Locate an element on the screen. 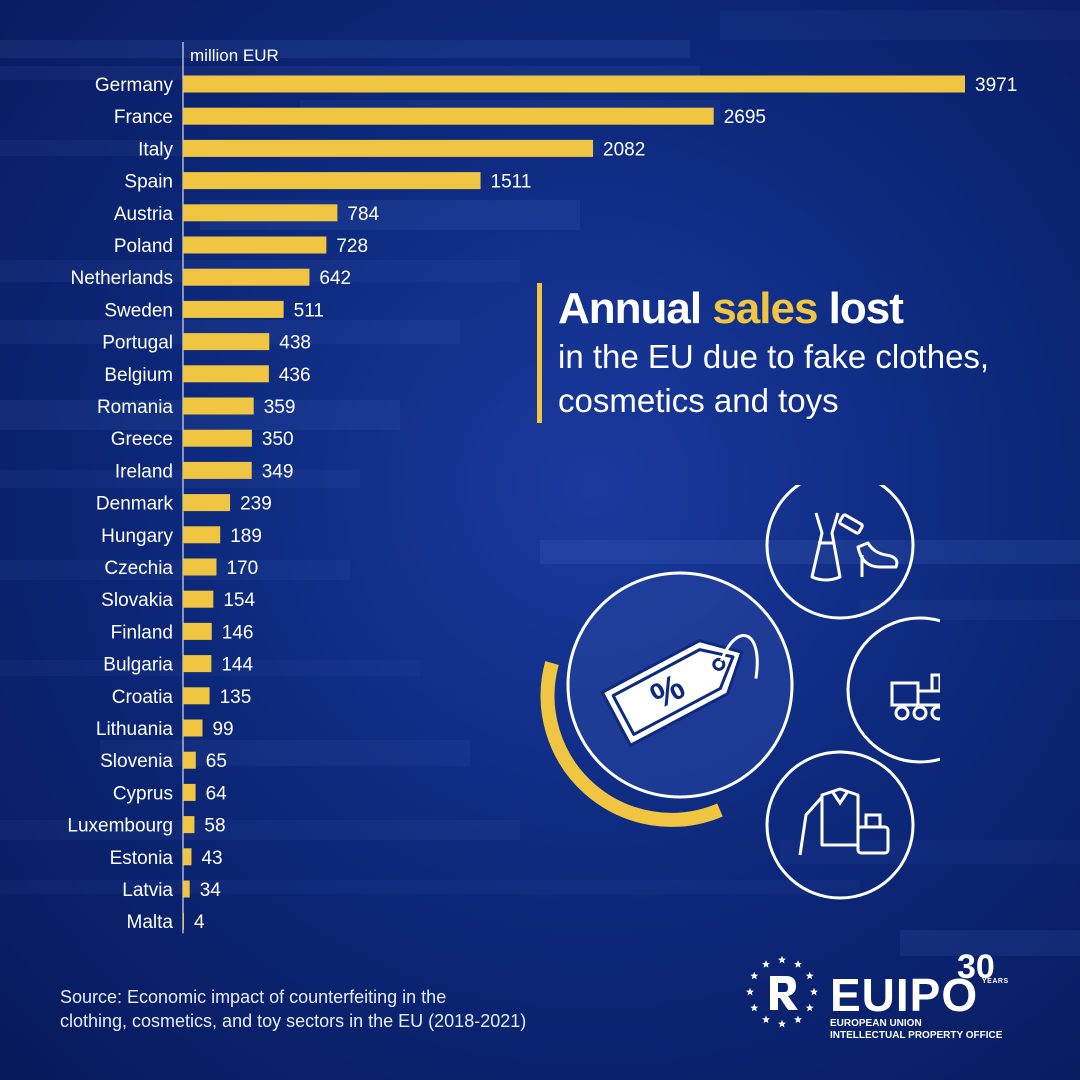 This screenshot has width=1080, height=1080. price-tag-percent-icon: % is located at coordinates (680, 685).